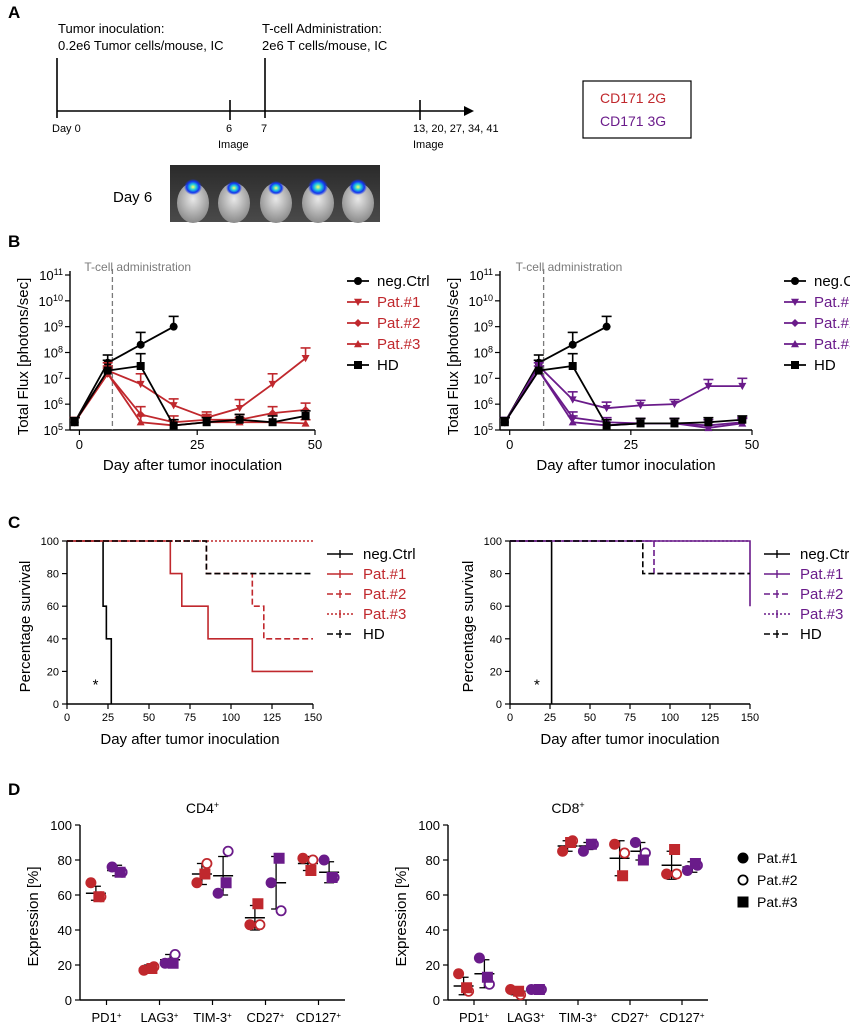 The width and height of the screenshot is (850, 1027). What do you see at coordinates (777, 902) in the screenshot?
I see `legend-label: Pat.#3` at bounding box center [777, 902].